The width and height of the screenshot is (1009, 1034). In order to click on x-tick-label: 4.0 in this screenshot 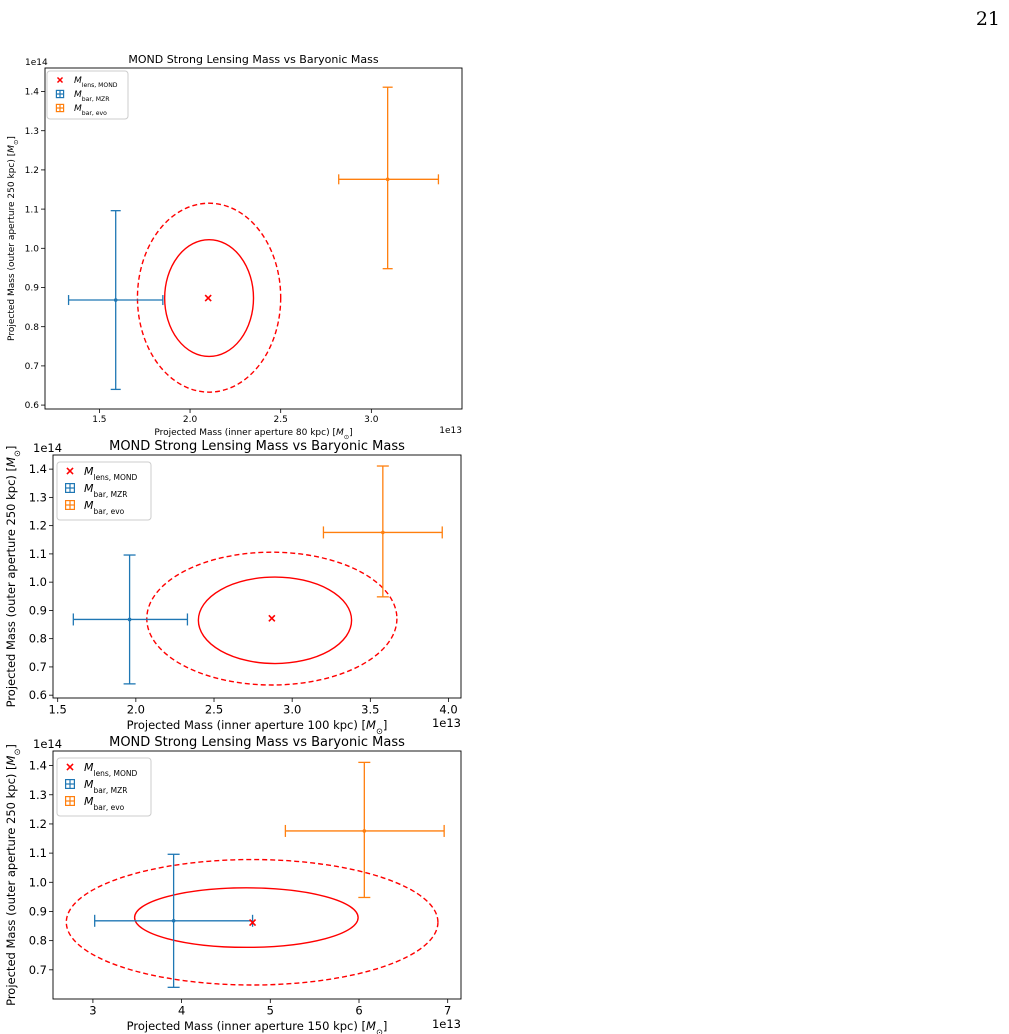, I will do `click(448, 710)`.